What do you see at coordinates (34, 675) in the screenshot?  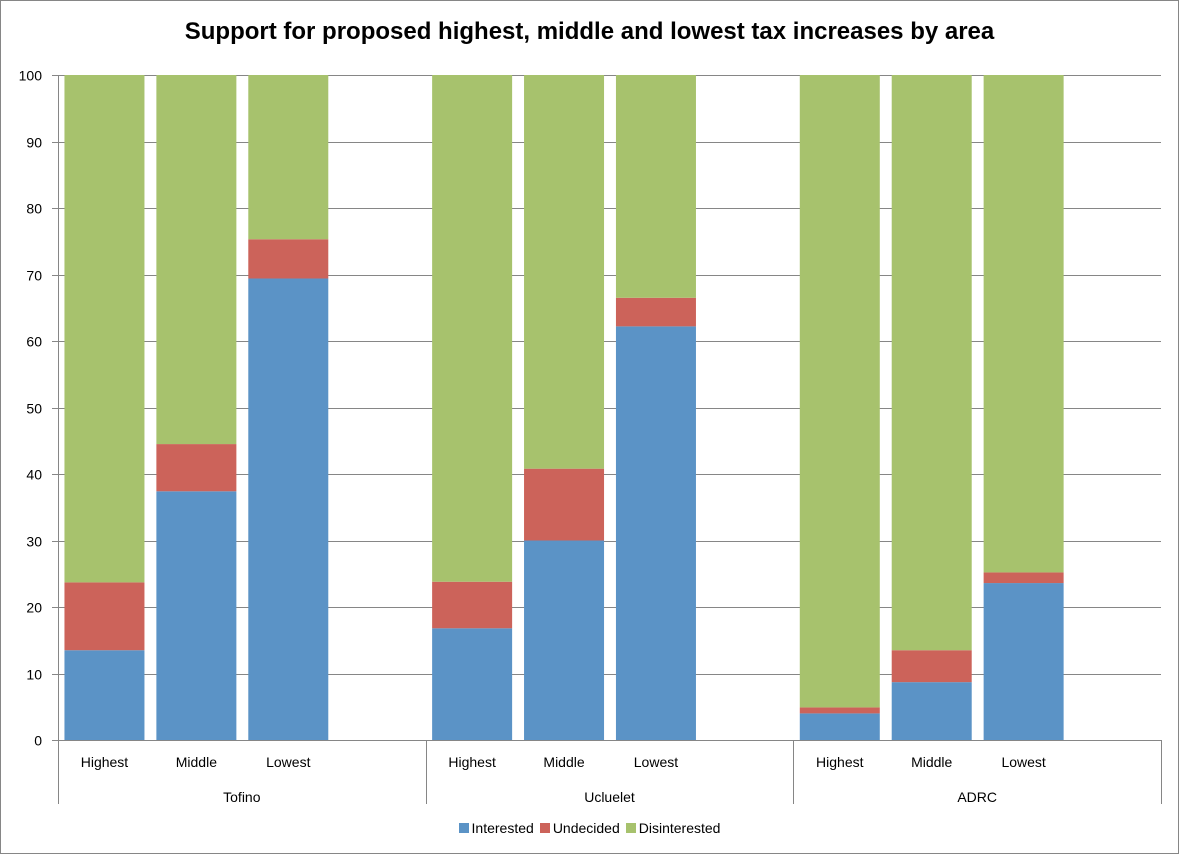 I see `y-tick-label: 10` at bounding box center [34, 675].